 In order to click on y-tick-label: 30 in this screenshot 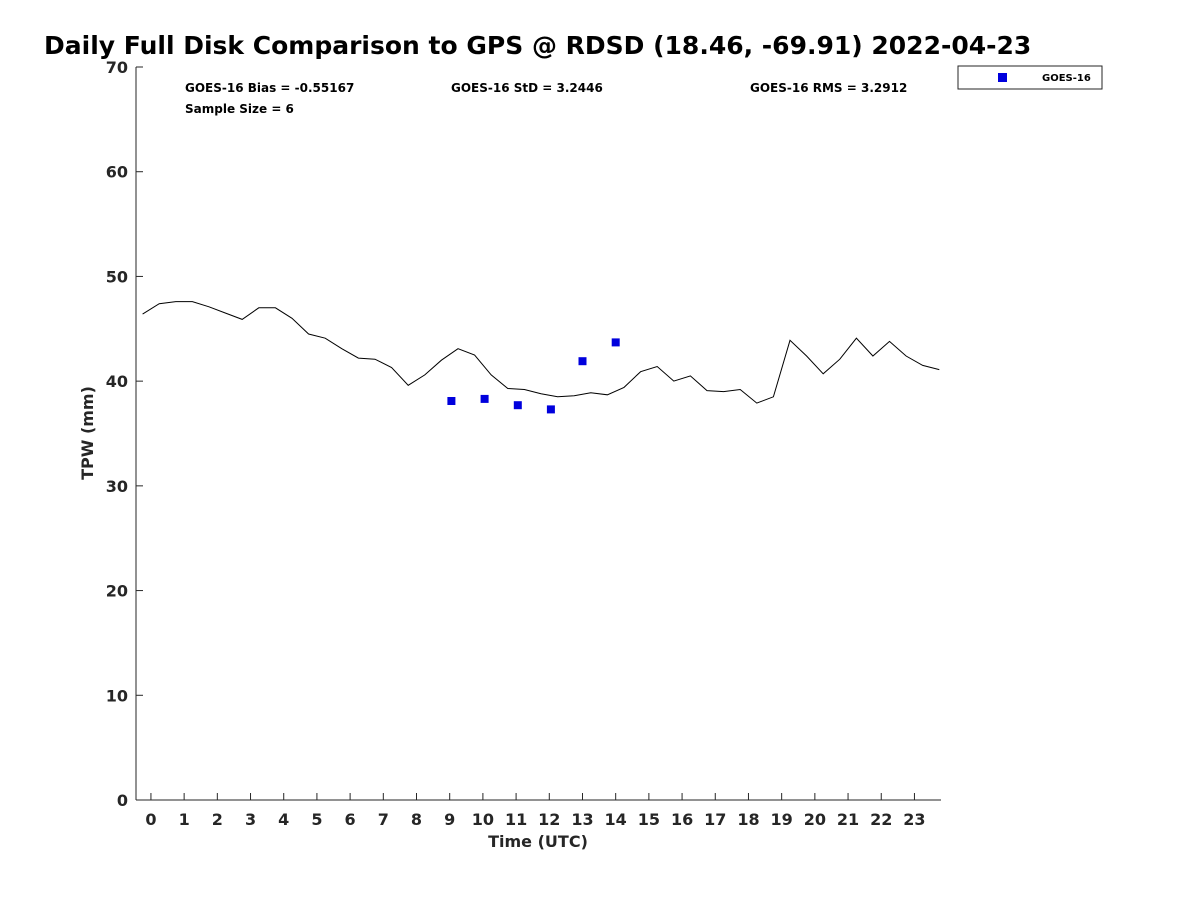, I will do `click(117, 486)`.